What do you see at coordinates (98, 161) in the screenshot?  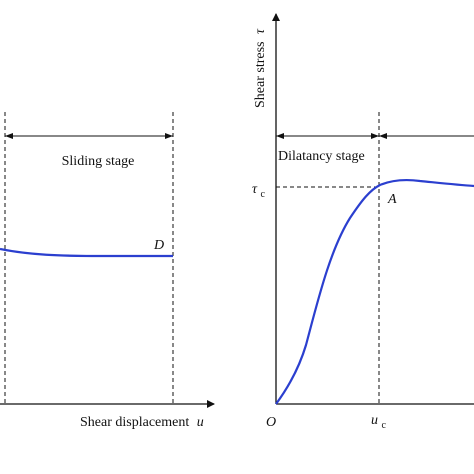 I see `sliding-stage-label: Sliding stage` at bounding box center [98, 161].